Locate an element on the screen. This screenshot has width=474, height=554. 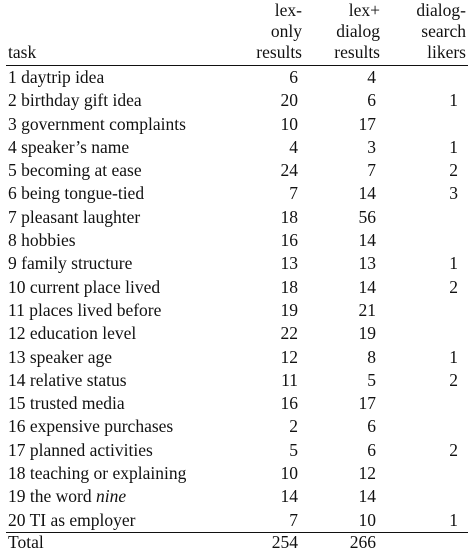
header-likers-line3: likers is located at coordinates (446, 52).